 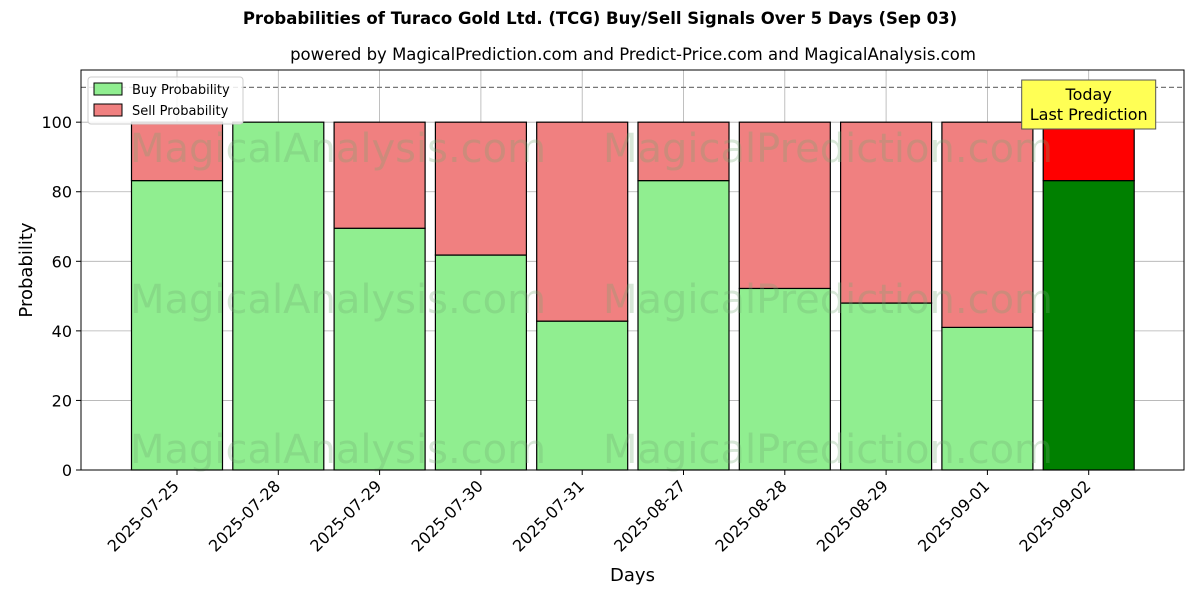 What do you see at coordinates (143, 515) in the screenshot?
I see `x-tick-label: 2025-07-25` at bounding box center [143, 515].